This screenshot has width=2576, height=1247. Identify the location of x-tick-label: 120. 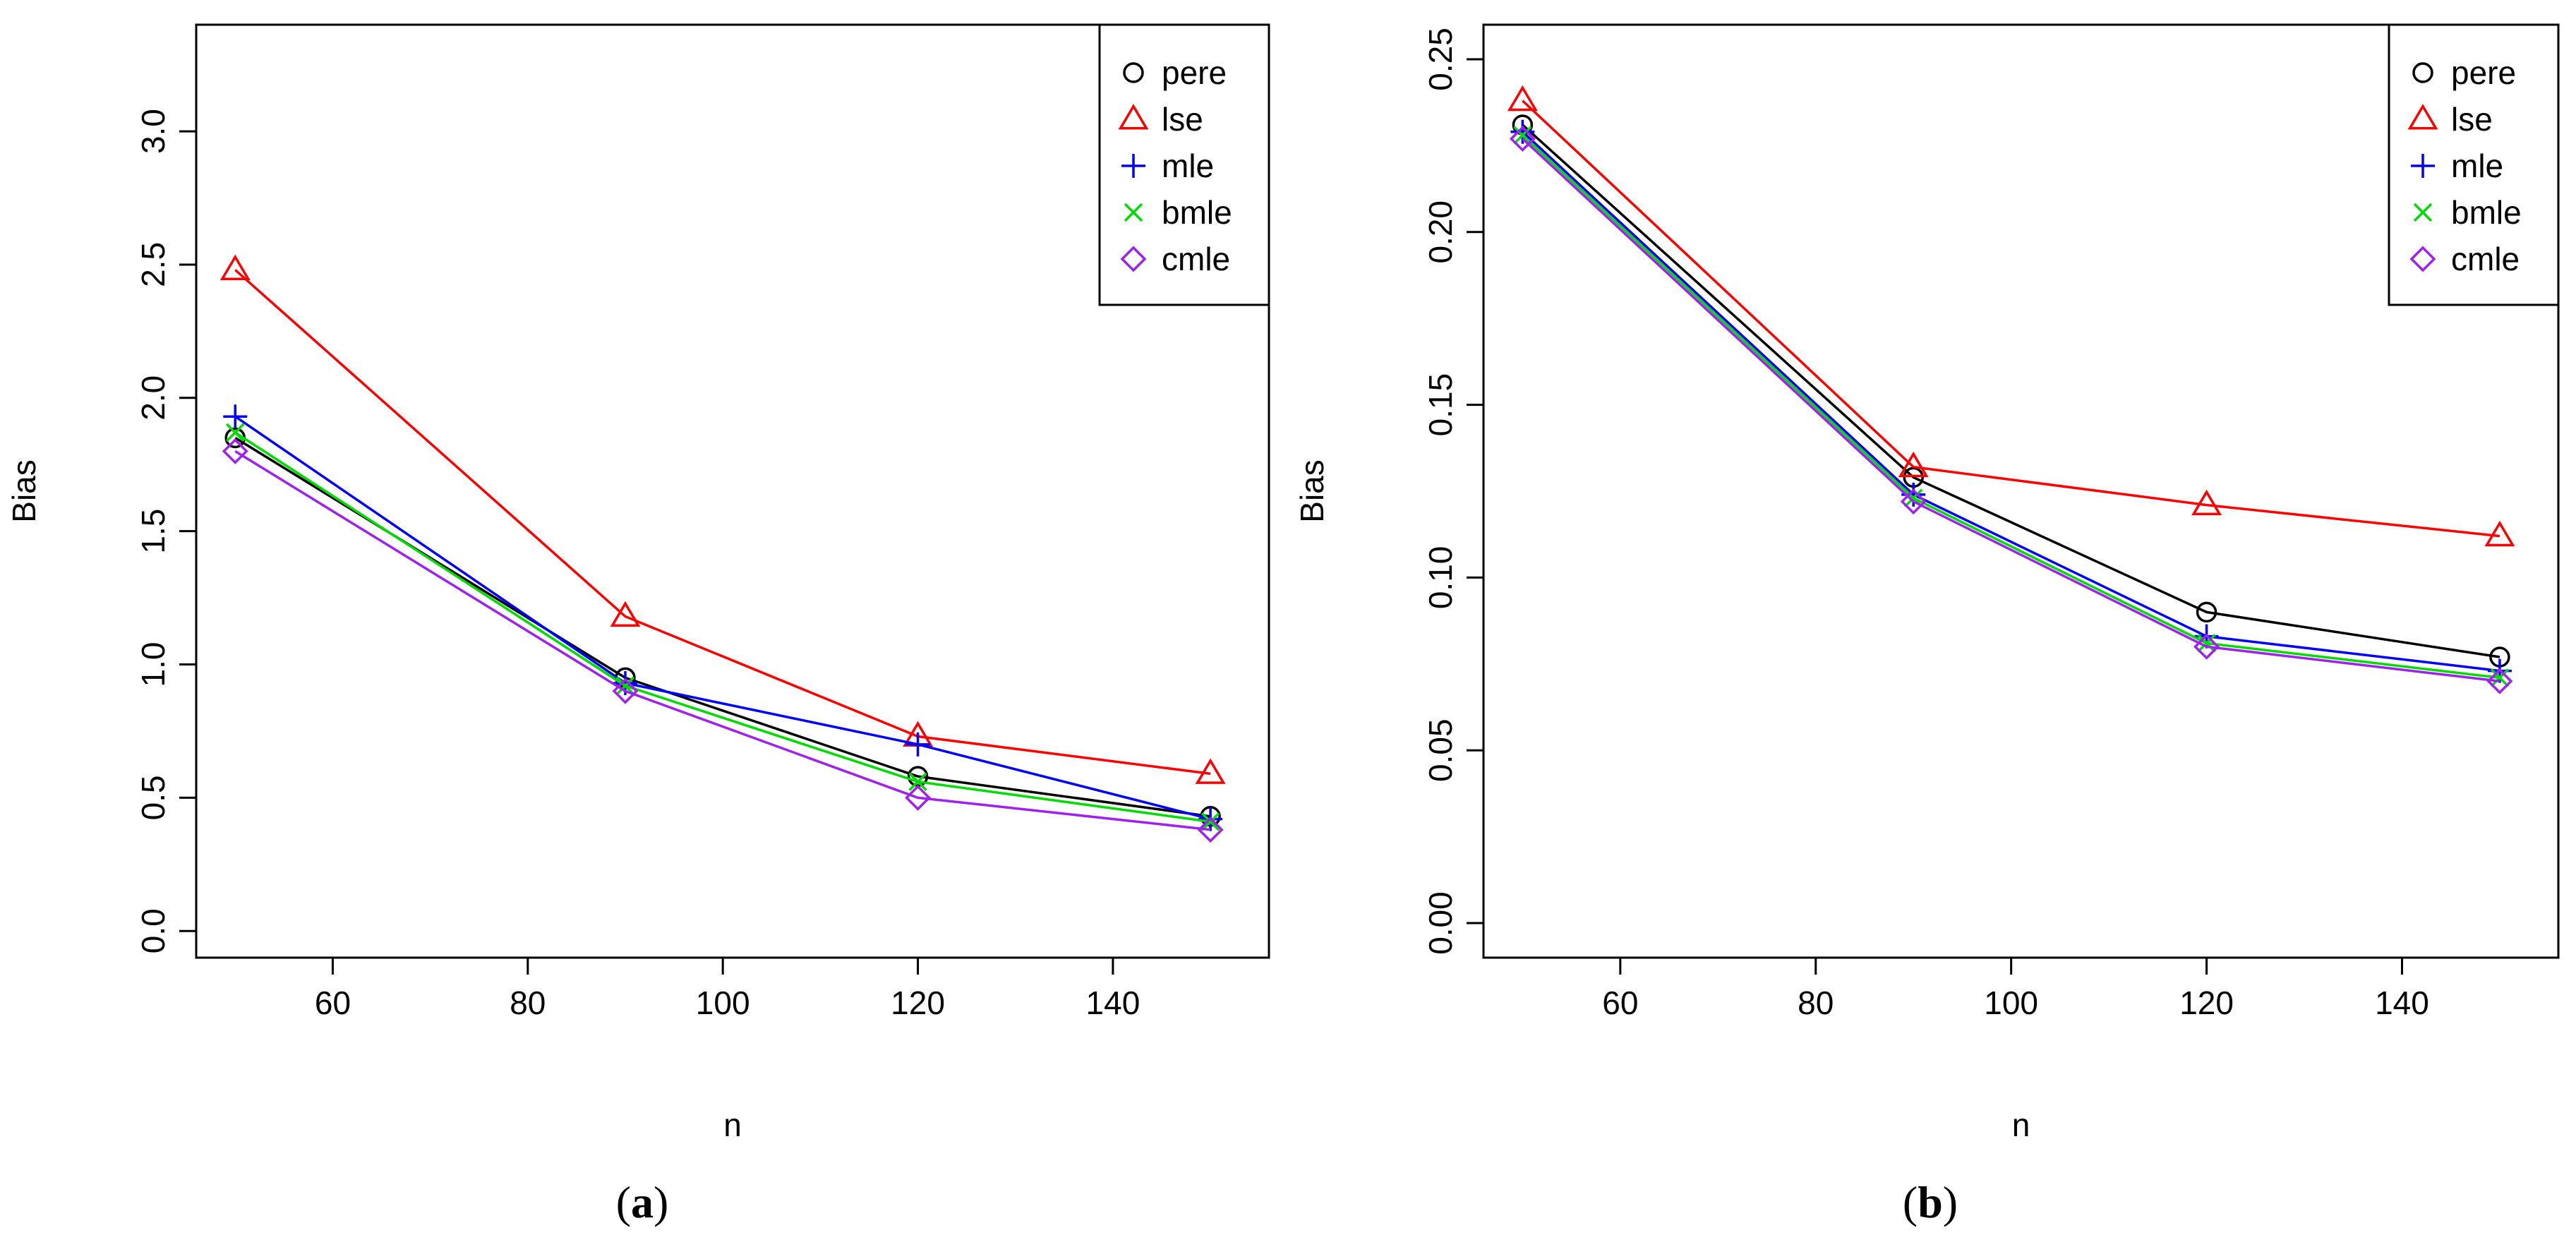
(2206, 1003).